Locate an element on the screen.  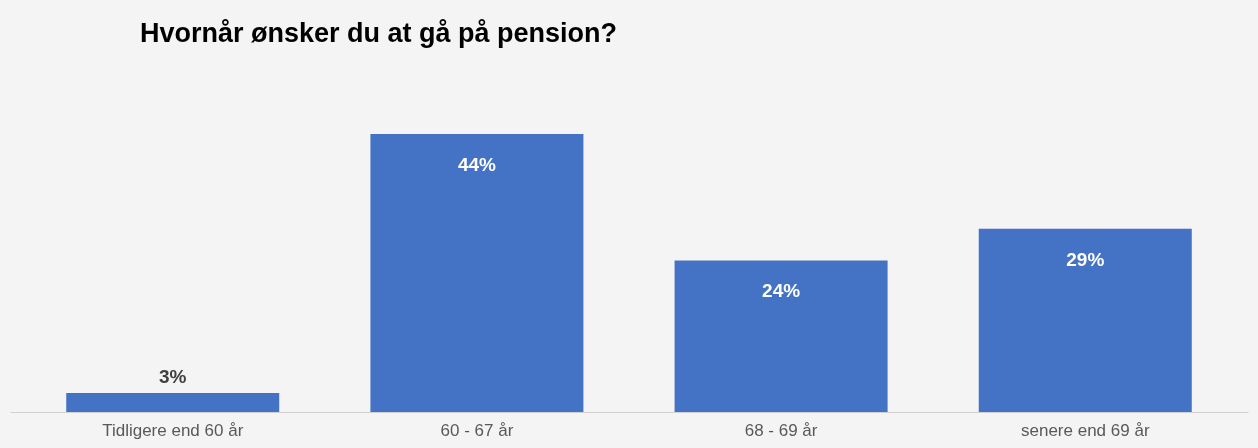
x-tick-label: 68 - 69 år is located at coordinates (781, 430).